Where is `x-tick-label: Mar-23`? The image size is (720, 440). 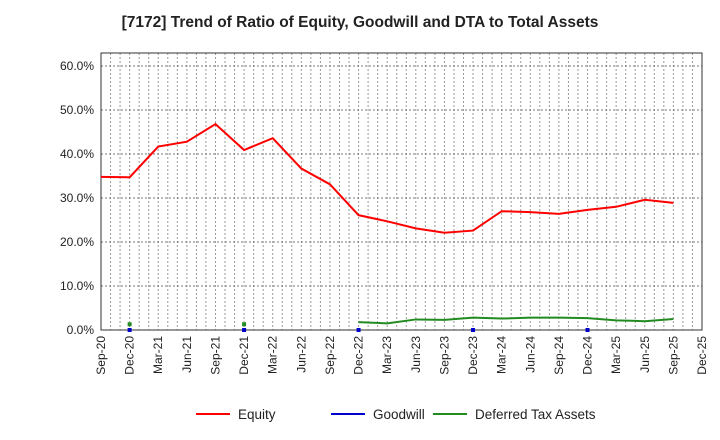 x-tick-label: Mar-23 is located at coordinates (387, 355).